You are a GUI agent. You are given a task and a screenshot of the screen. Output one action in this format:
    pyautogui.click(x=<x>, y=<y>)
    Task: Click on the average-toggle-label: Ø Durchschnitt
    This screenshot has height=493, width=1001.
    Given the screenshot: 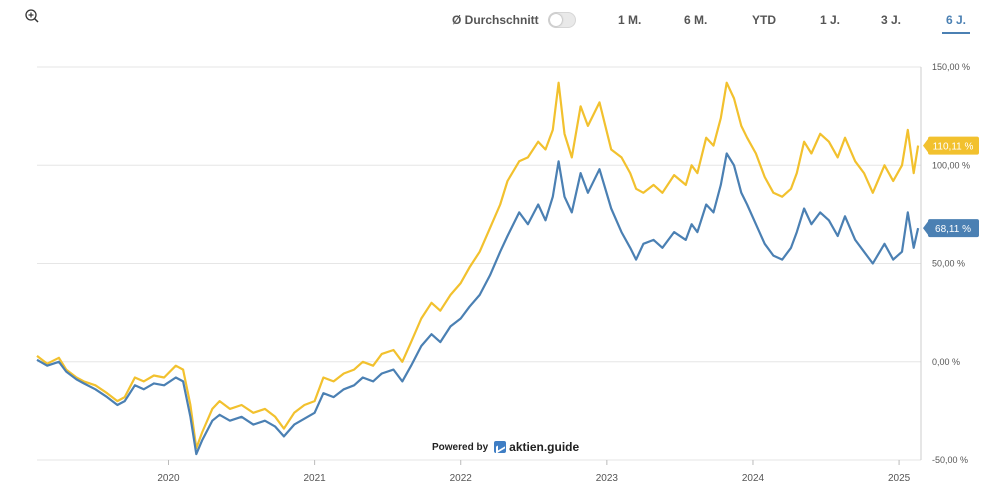 What is the action you would take?
    pyautogui.click(x=495, y=20)
    